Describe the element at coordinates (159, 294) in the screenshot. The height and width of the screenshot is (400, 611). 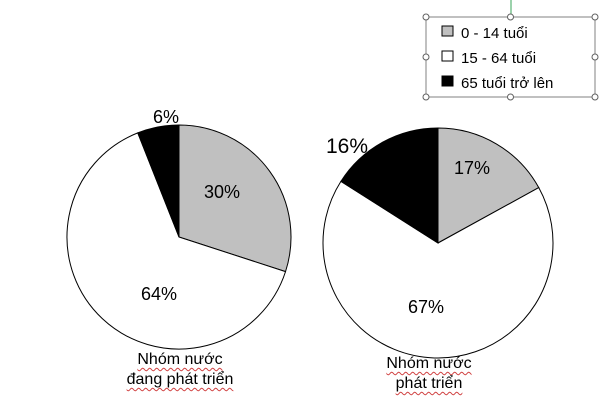
I see `pie-0-slice-1-label: 64%` at that location.